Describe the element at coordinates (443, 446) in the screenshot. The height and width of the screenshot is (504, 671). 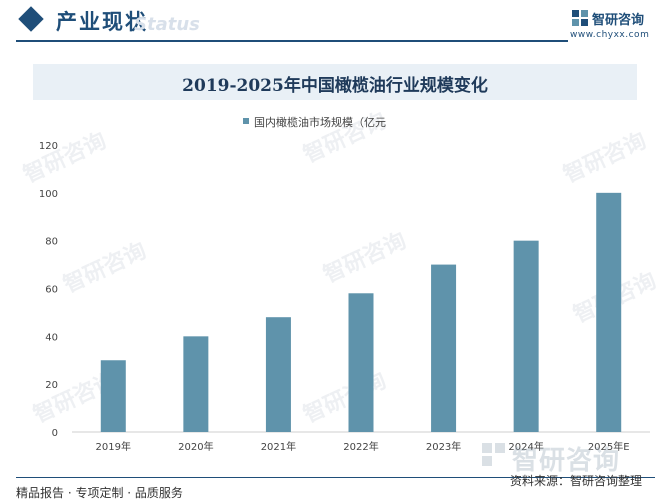
I see `x-tick-label: 2023年` at that location.